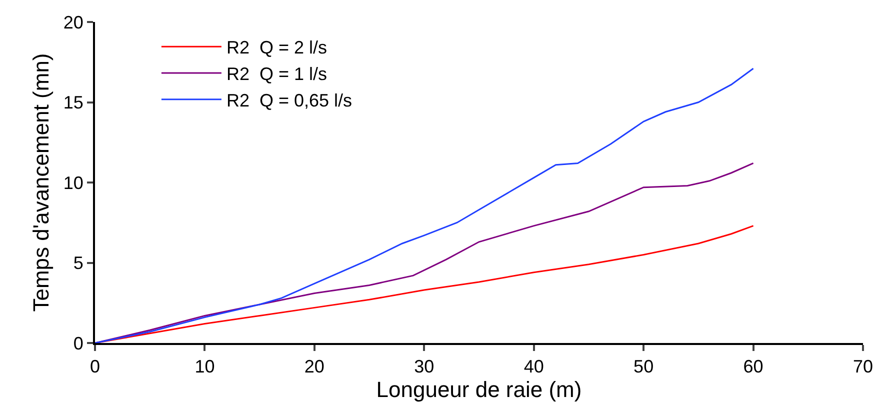 The width and height of the screenshot is (885, 410). What do you see at coordinates (73, 182) in the screenshot?
I see `y-tick-label: 10` at bounding box center [73, 182].